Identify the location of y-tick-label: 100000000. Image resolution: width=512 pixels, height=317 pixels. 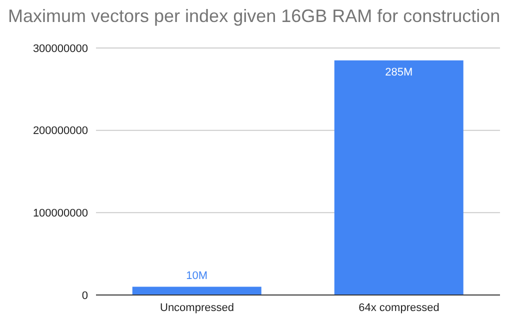
(60, 214).